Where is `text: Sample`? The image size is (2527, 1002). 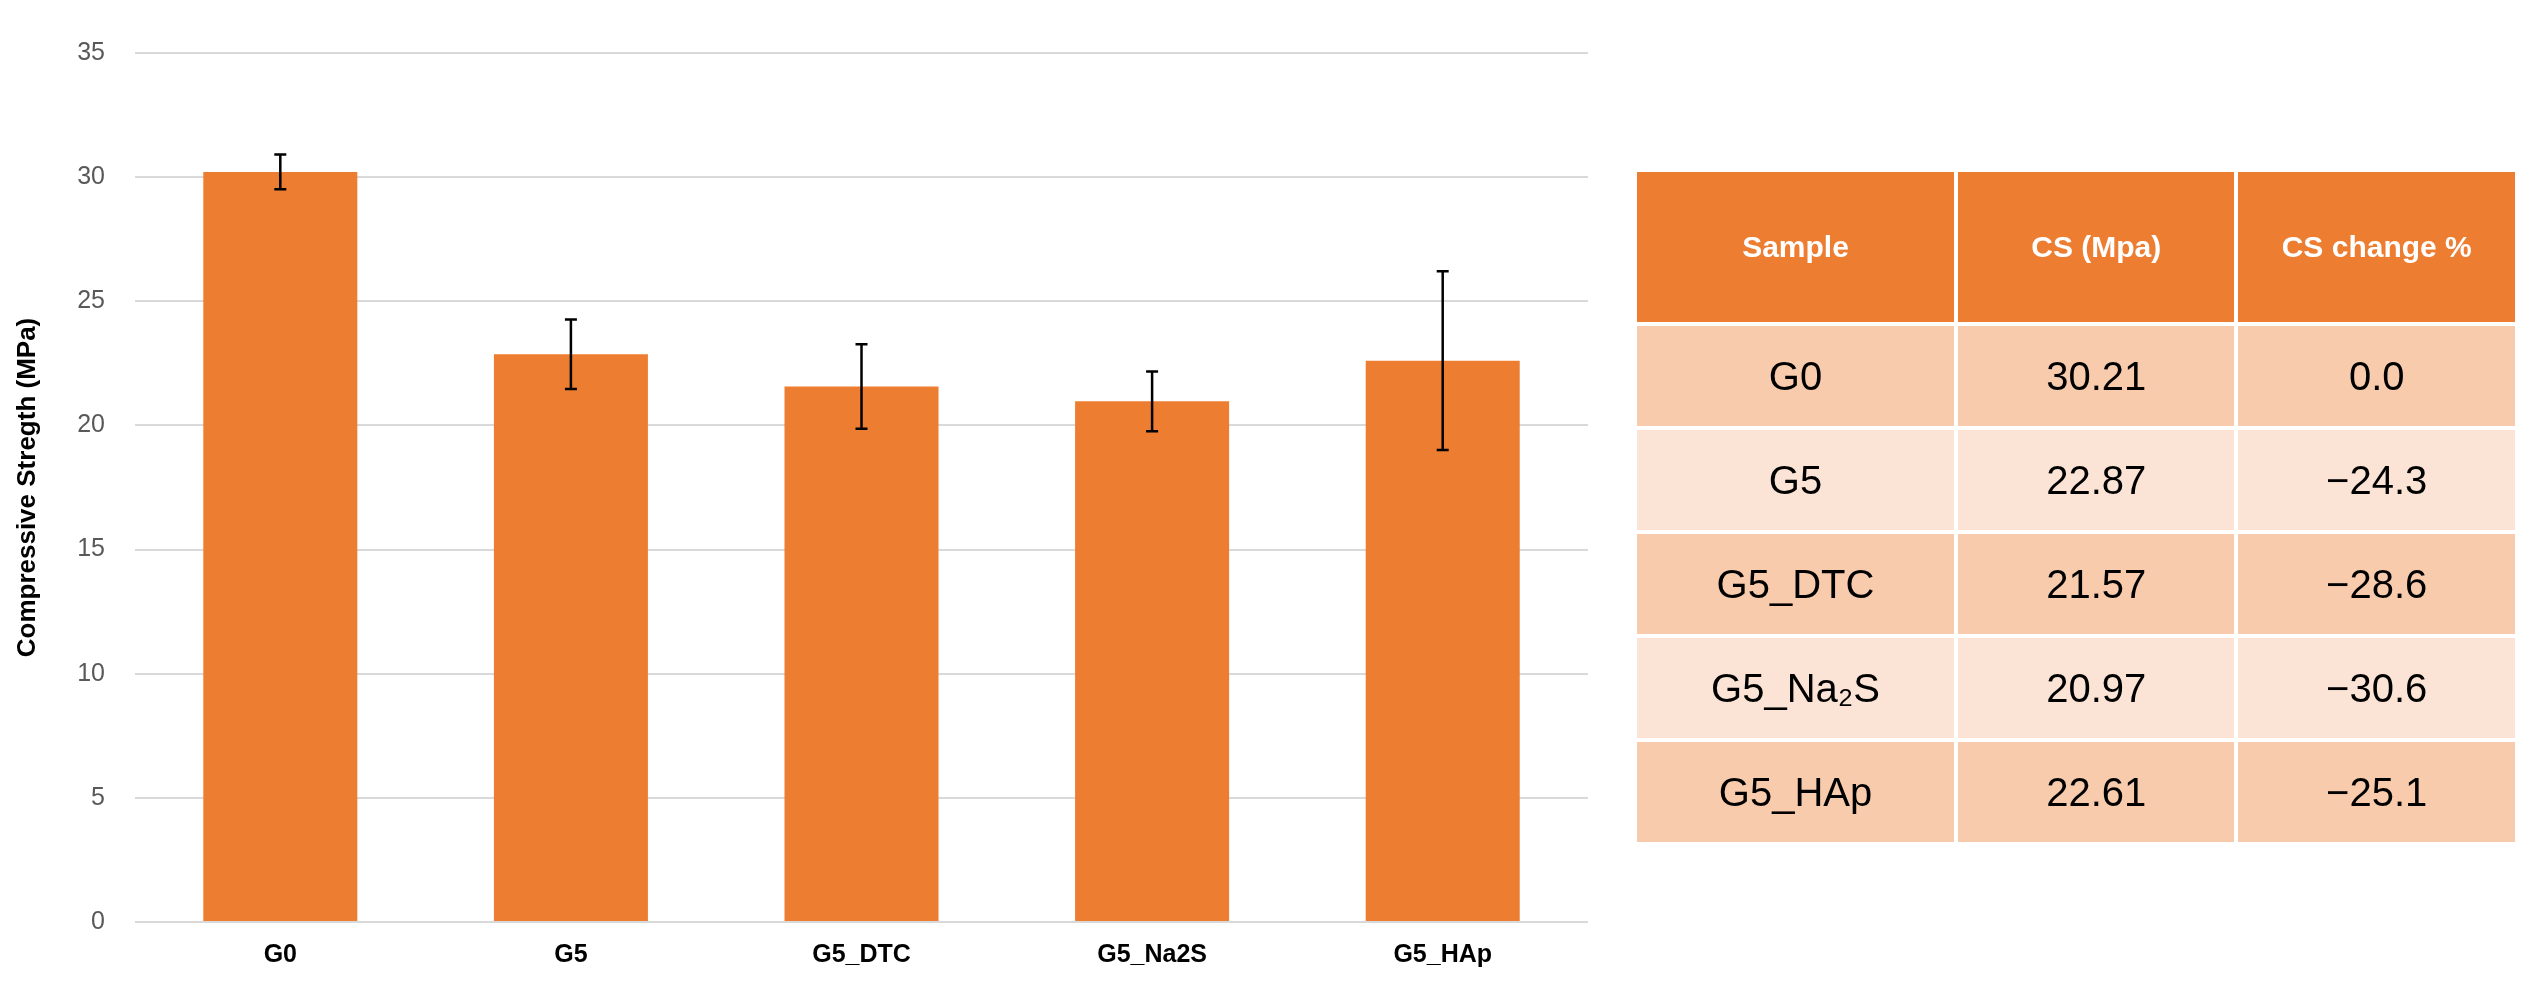
text: Sample is located at coordinates (1796, 247).